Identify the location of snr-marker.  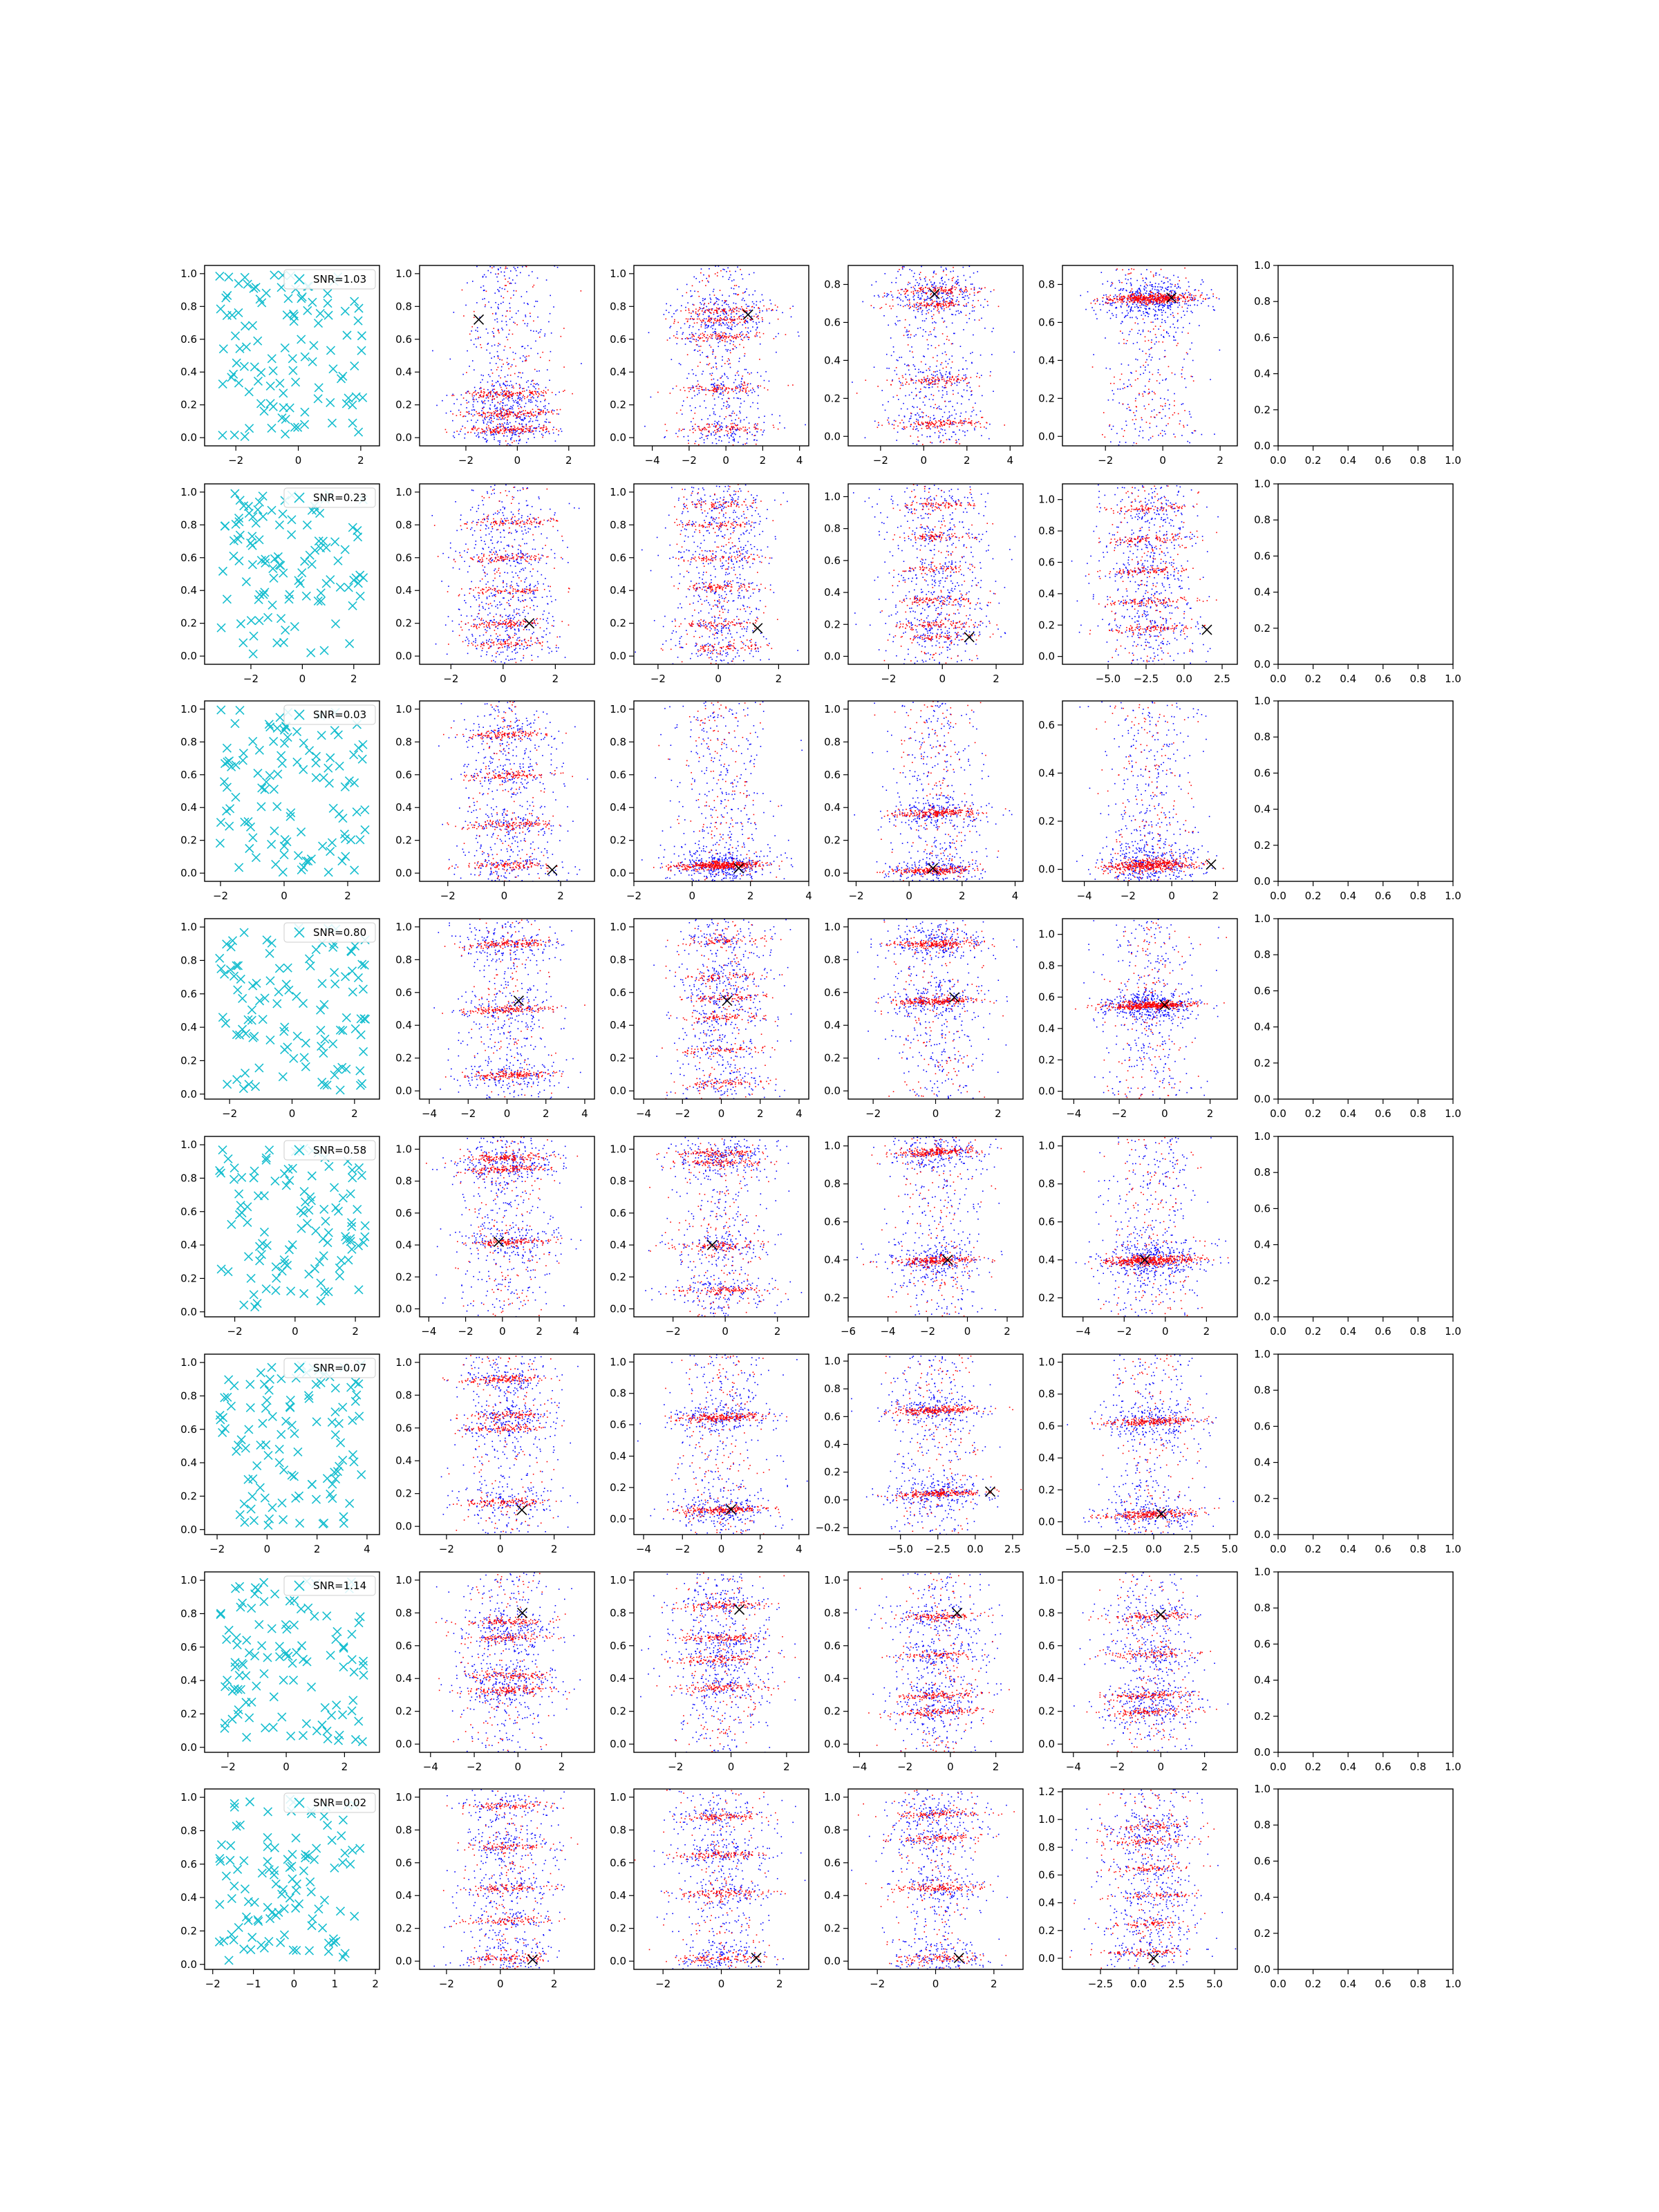
(352, 405).